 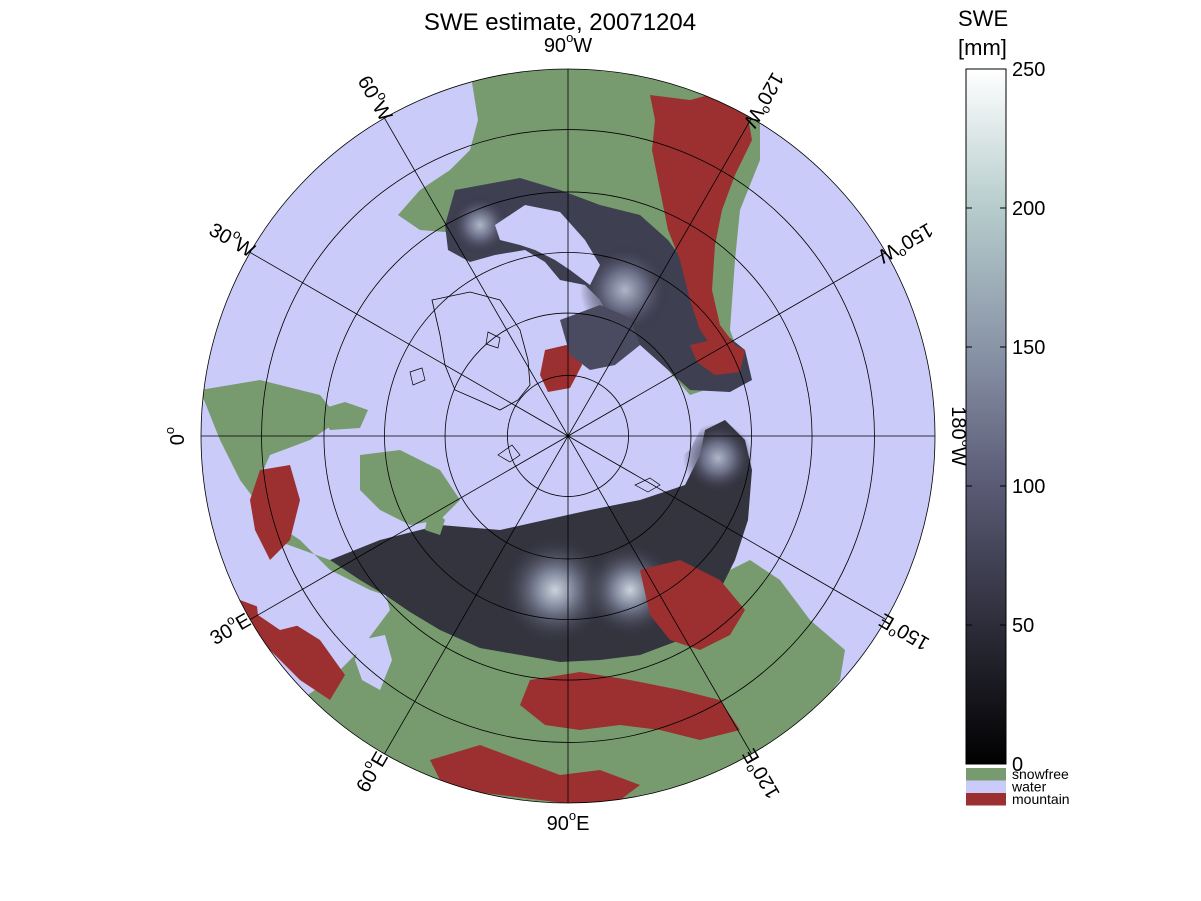 What do you see at coordinates (718, 458) in the screenshot?
I see `chukotka-snow-patch` at bounding box center [718, 458].